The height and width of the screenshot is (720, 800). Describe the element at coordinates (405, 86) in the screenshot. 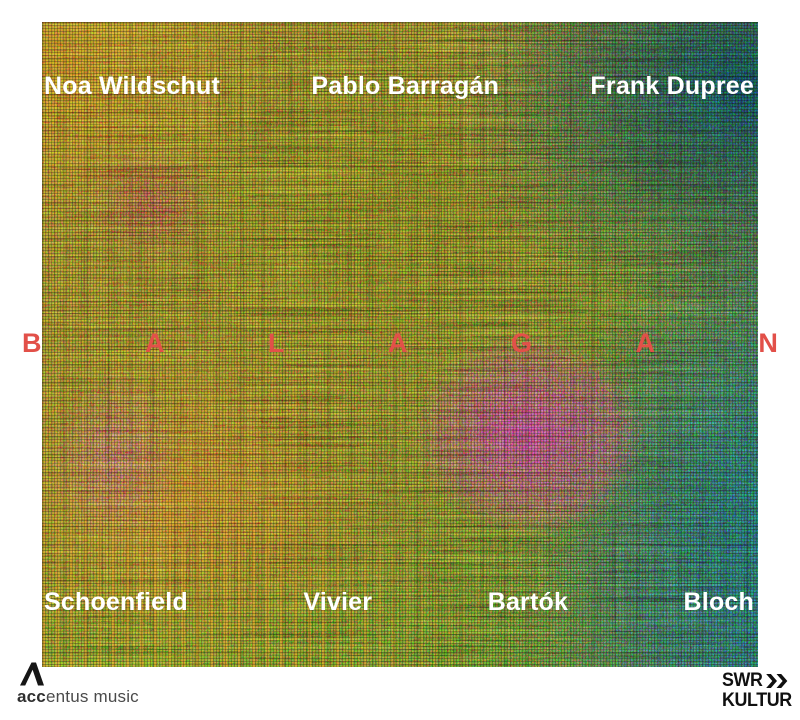

I see `performer-pablo-barragan: Pablo Barragán` at that location.